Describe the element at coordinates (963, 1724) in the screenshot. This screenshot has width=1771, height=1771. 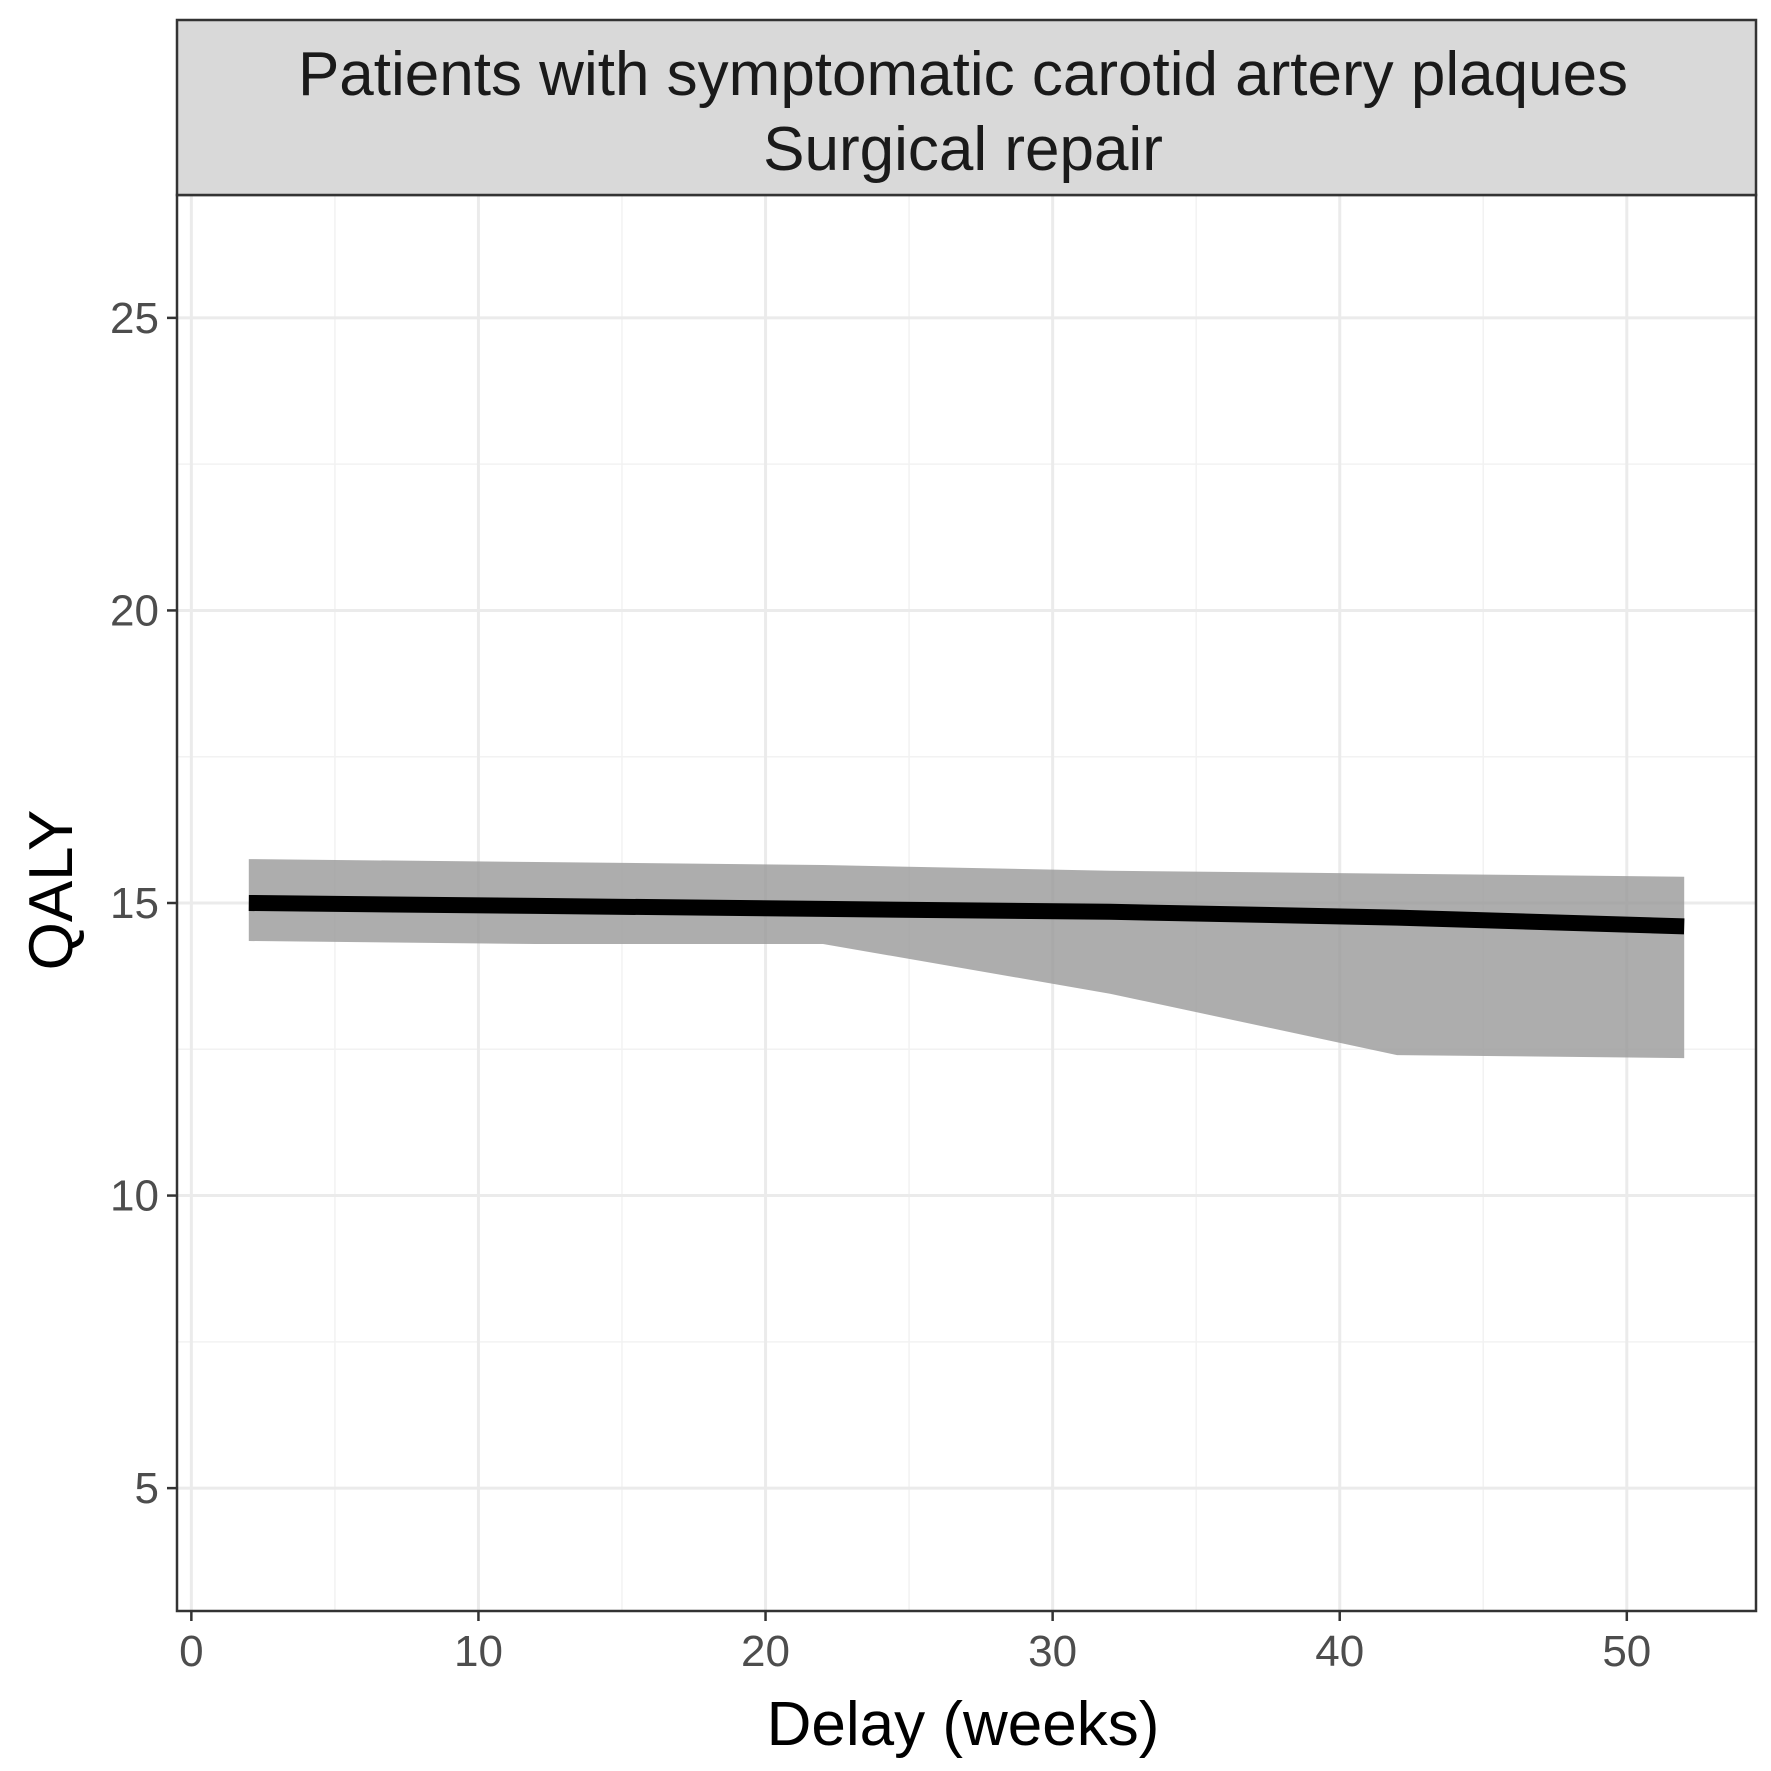
I see `x-axis-title: Delay (weeks)` at that location.